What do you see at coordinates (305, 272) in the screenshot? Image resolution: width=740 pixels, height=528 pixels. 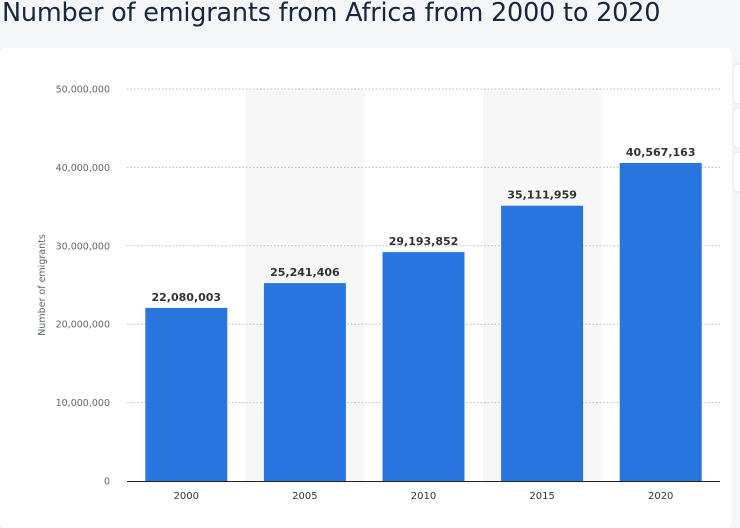 I see `data-label: 25,241,406` at bounding box center [305, 272].